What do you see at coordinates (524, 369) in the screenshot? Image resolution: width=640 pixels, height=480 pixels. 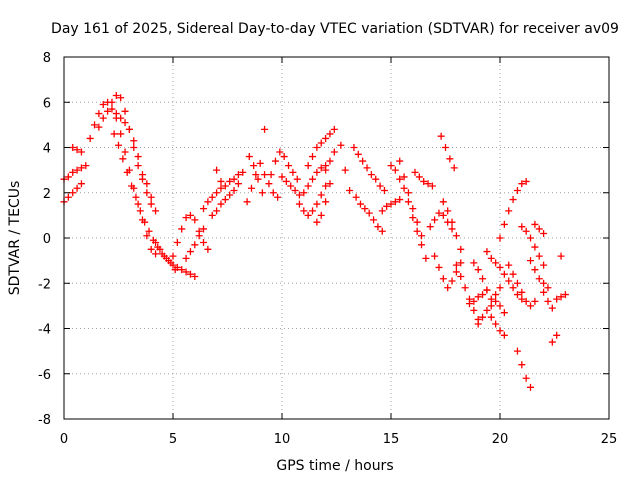 I see `series-sat-as` at bounding box center [524, 369].